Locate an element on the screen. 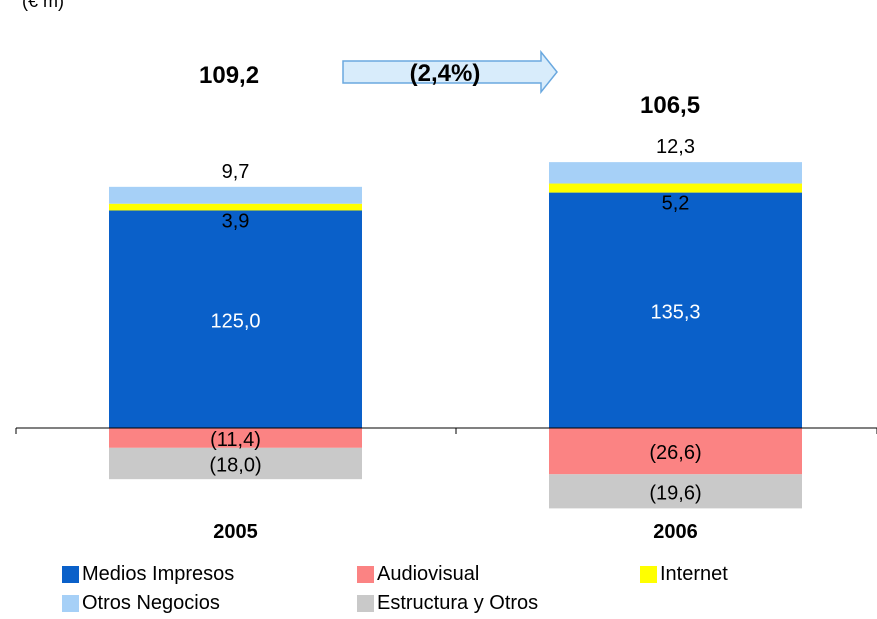  data-label-internet-2006: 5,2 is located at coordinates (676, 204).